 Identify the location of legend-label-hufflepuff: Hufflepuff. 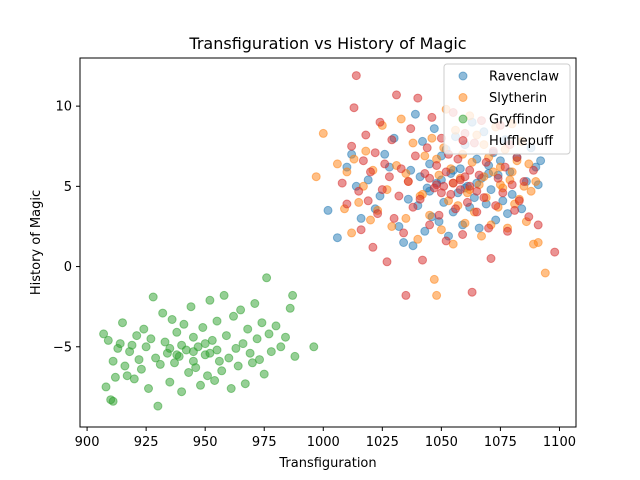
(521, 141).